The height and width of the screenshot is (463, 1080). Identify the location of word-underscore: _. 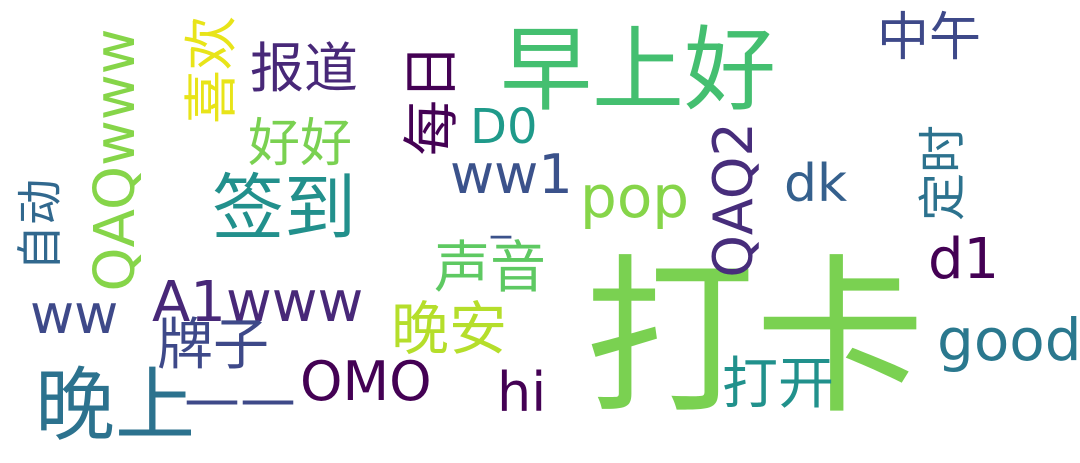
(501, 216).